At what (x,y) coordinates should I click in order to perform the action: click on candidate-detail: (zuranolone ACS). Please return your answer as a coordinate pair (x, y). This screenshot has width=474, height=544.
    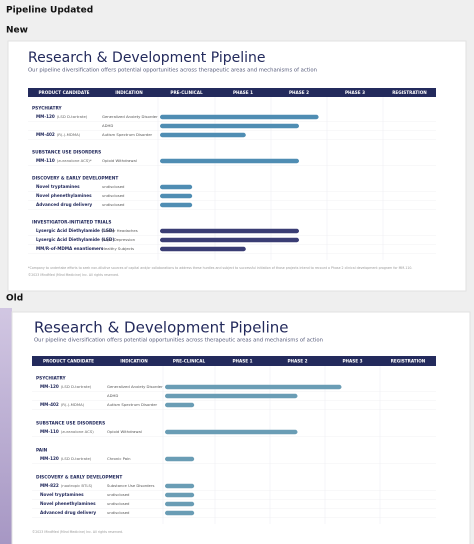
    Looking at the image, I should click on (77, 431).